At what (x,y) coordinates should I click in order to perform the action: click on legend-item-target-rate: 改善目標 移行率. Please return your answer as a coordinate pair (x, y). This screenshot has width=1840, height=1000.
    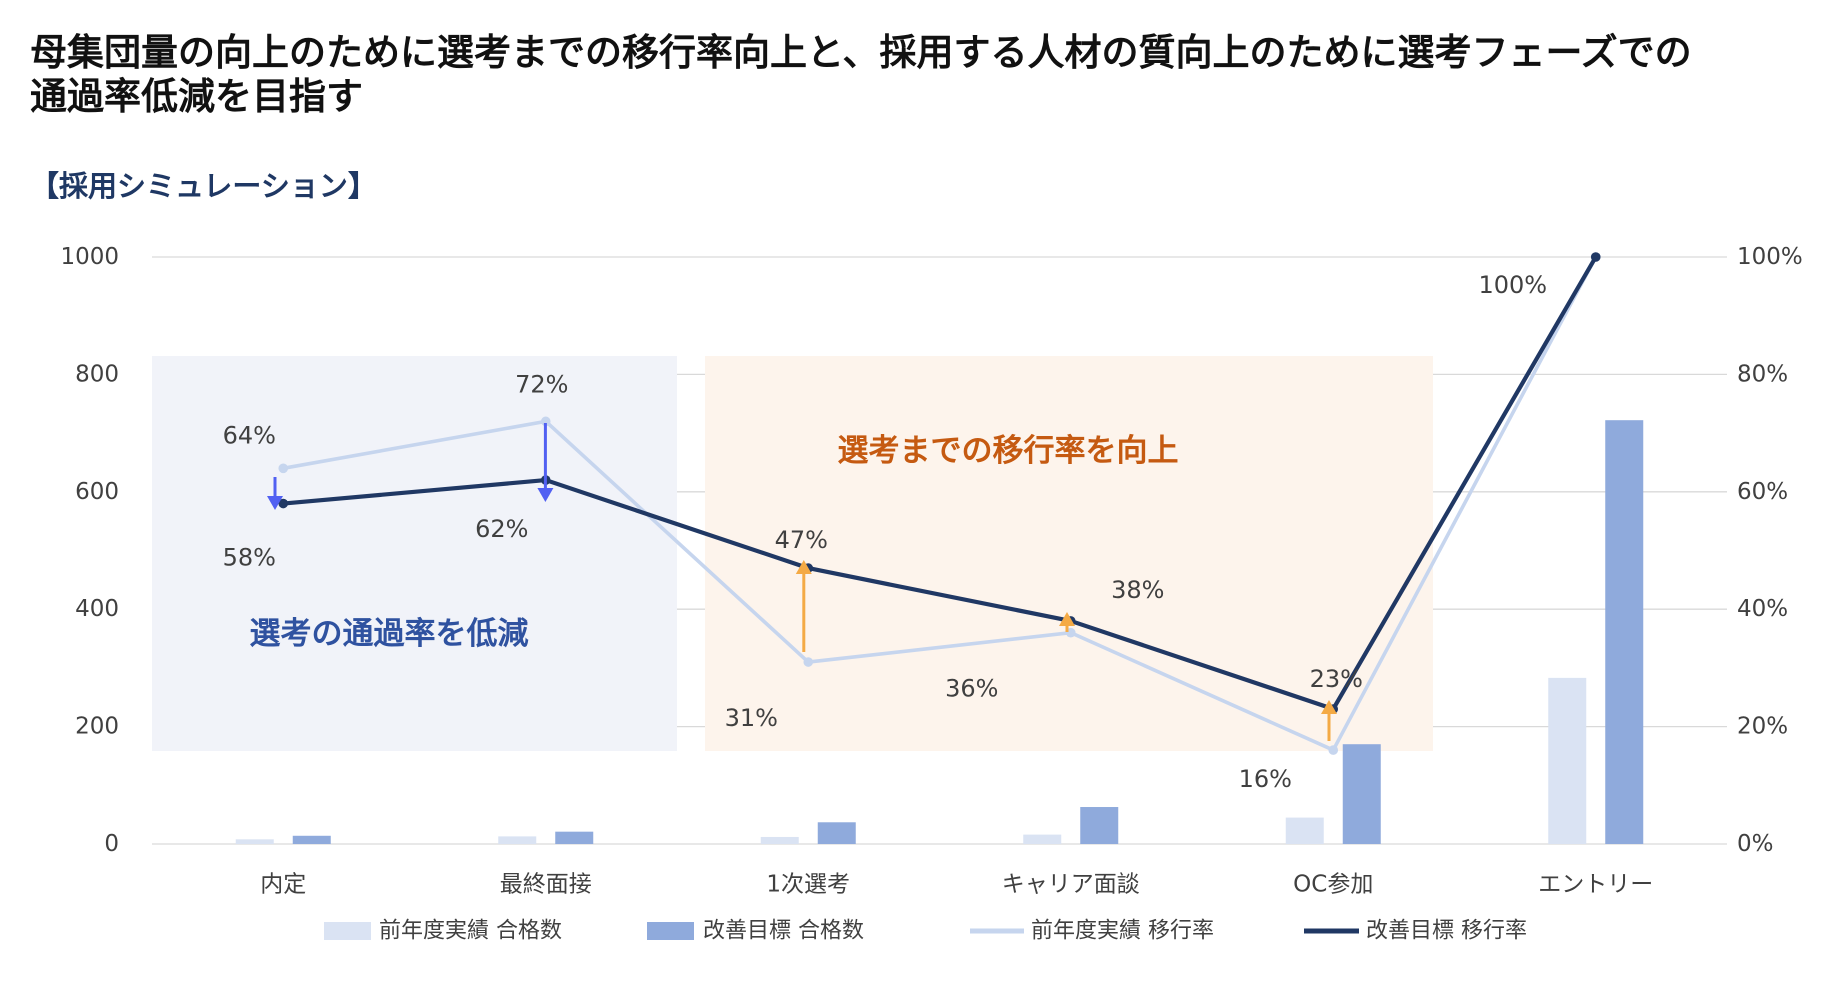
    Looking at the image, I should click on (1415, 931).